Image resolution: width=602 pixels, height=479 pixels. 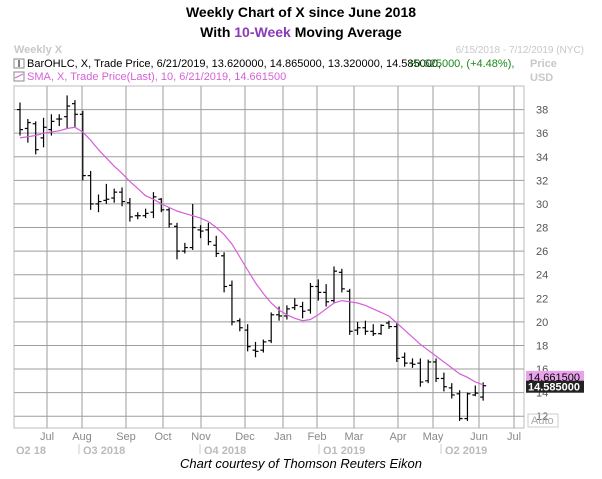 What do you see at coordinates (542, 229) in the screenshot?
I see `y-tick-label: 28` at bounding box center [542, 229].